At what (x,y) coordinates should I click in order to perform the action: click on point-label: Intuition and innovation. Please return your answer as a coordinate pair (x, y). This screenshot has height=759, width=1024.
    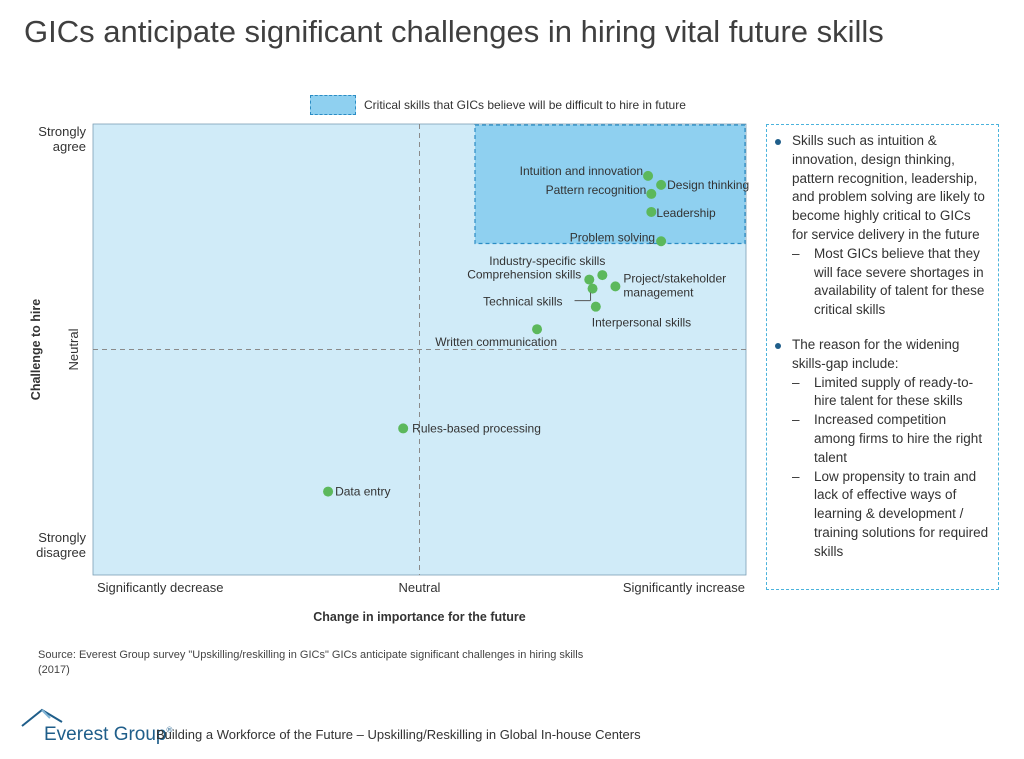
    Looking at the image, I should click on (581, 171).